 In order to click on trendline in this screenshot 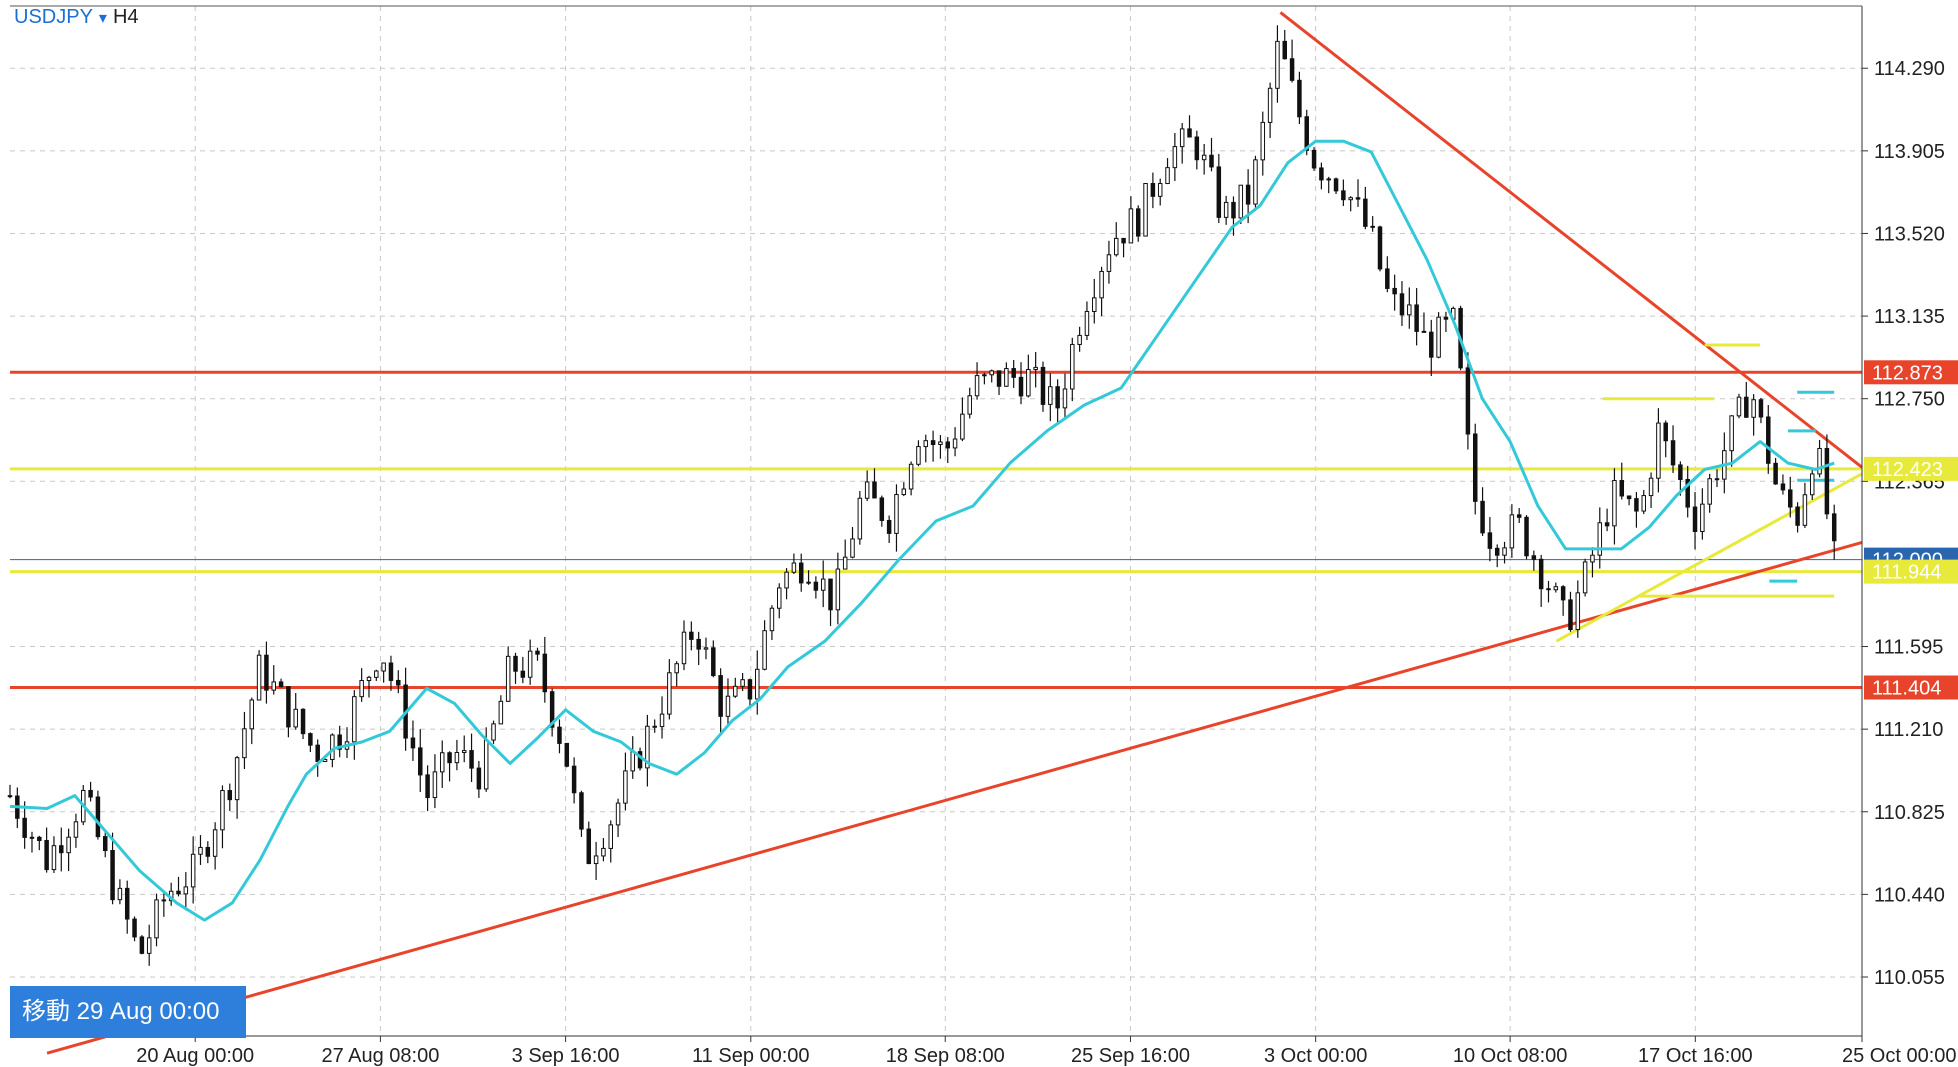, I will do `click(1709, 557)`.